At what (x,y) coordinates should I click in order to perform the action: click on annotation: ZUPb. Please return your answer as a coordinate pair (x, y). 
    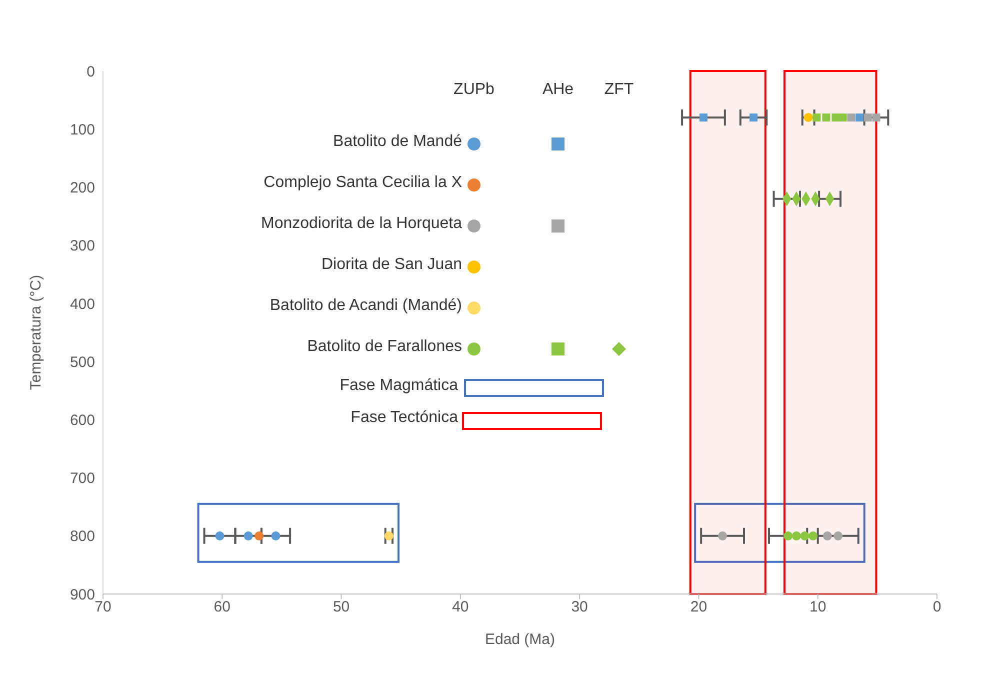
    Looking at the image, I should click on (474, 90).